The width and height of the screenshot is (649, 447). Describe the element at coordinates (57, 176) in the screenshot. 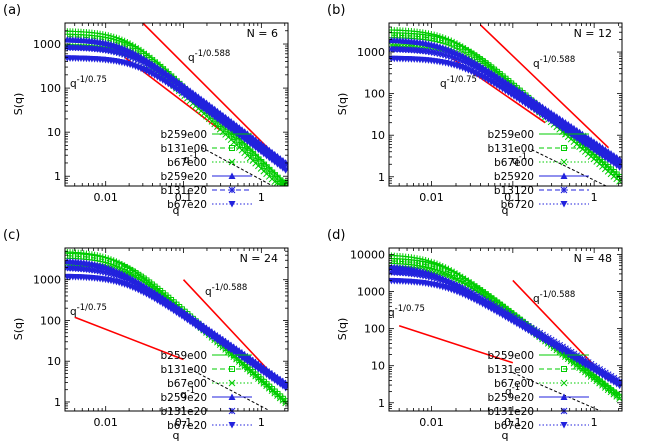

I see `y-tick-label: 1` at that location.